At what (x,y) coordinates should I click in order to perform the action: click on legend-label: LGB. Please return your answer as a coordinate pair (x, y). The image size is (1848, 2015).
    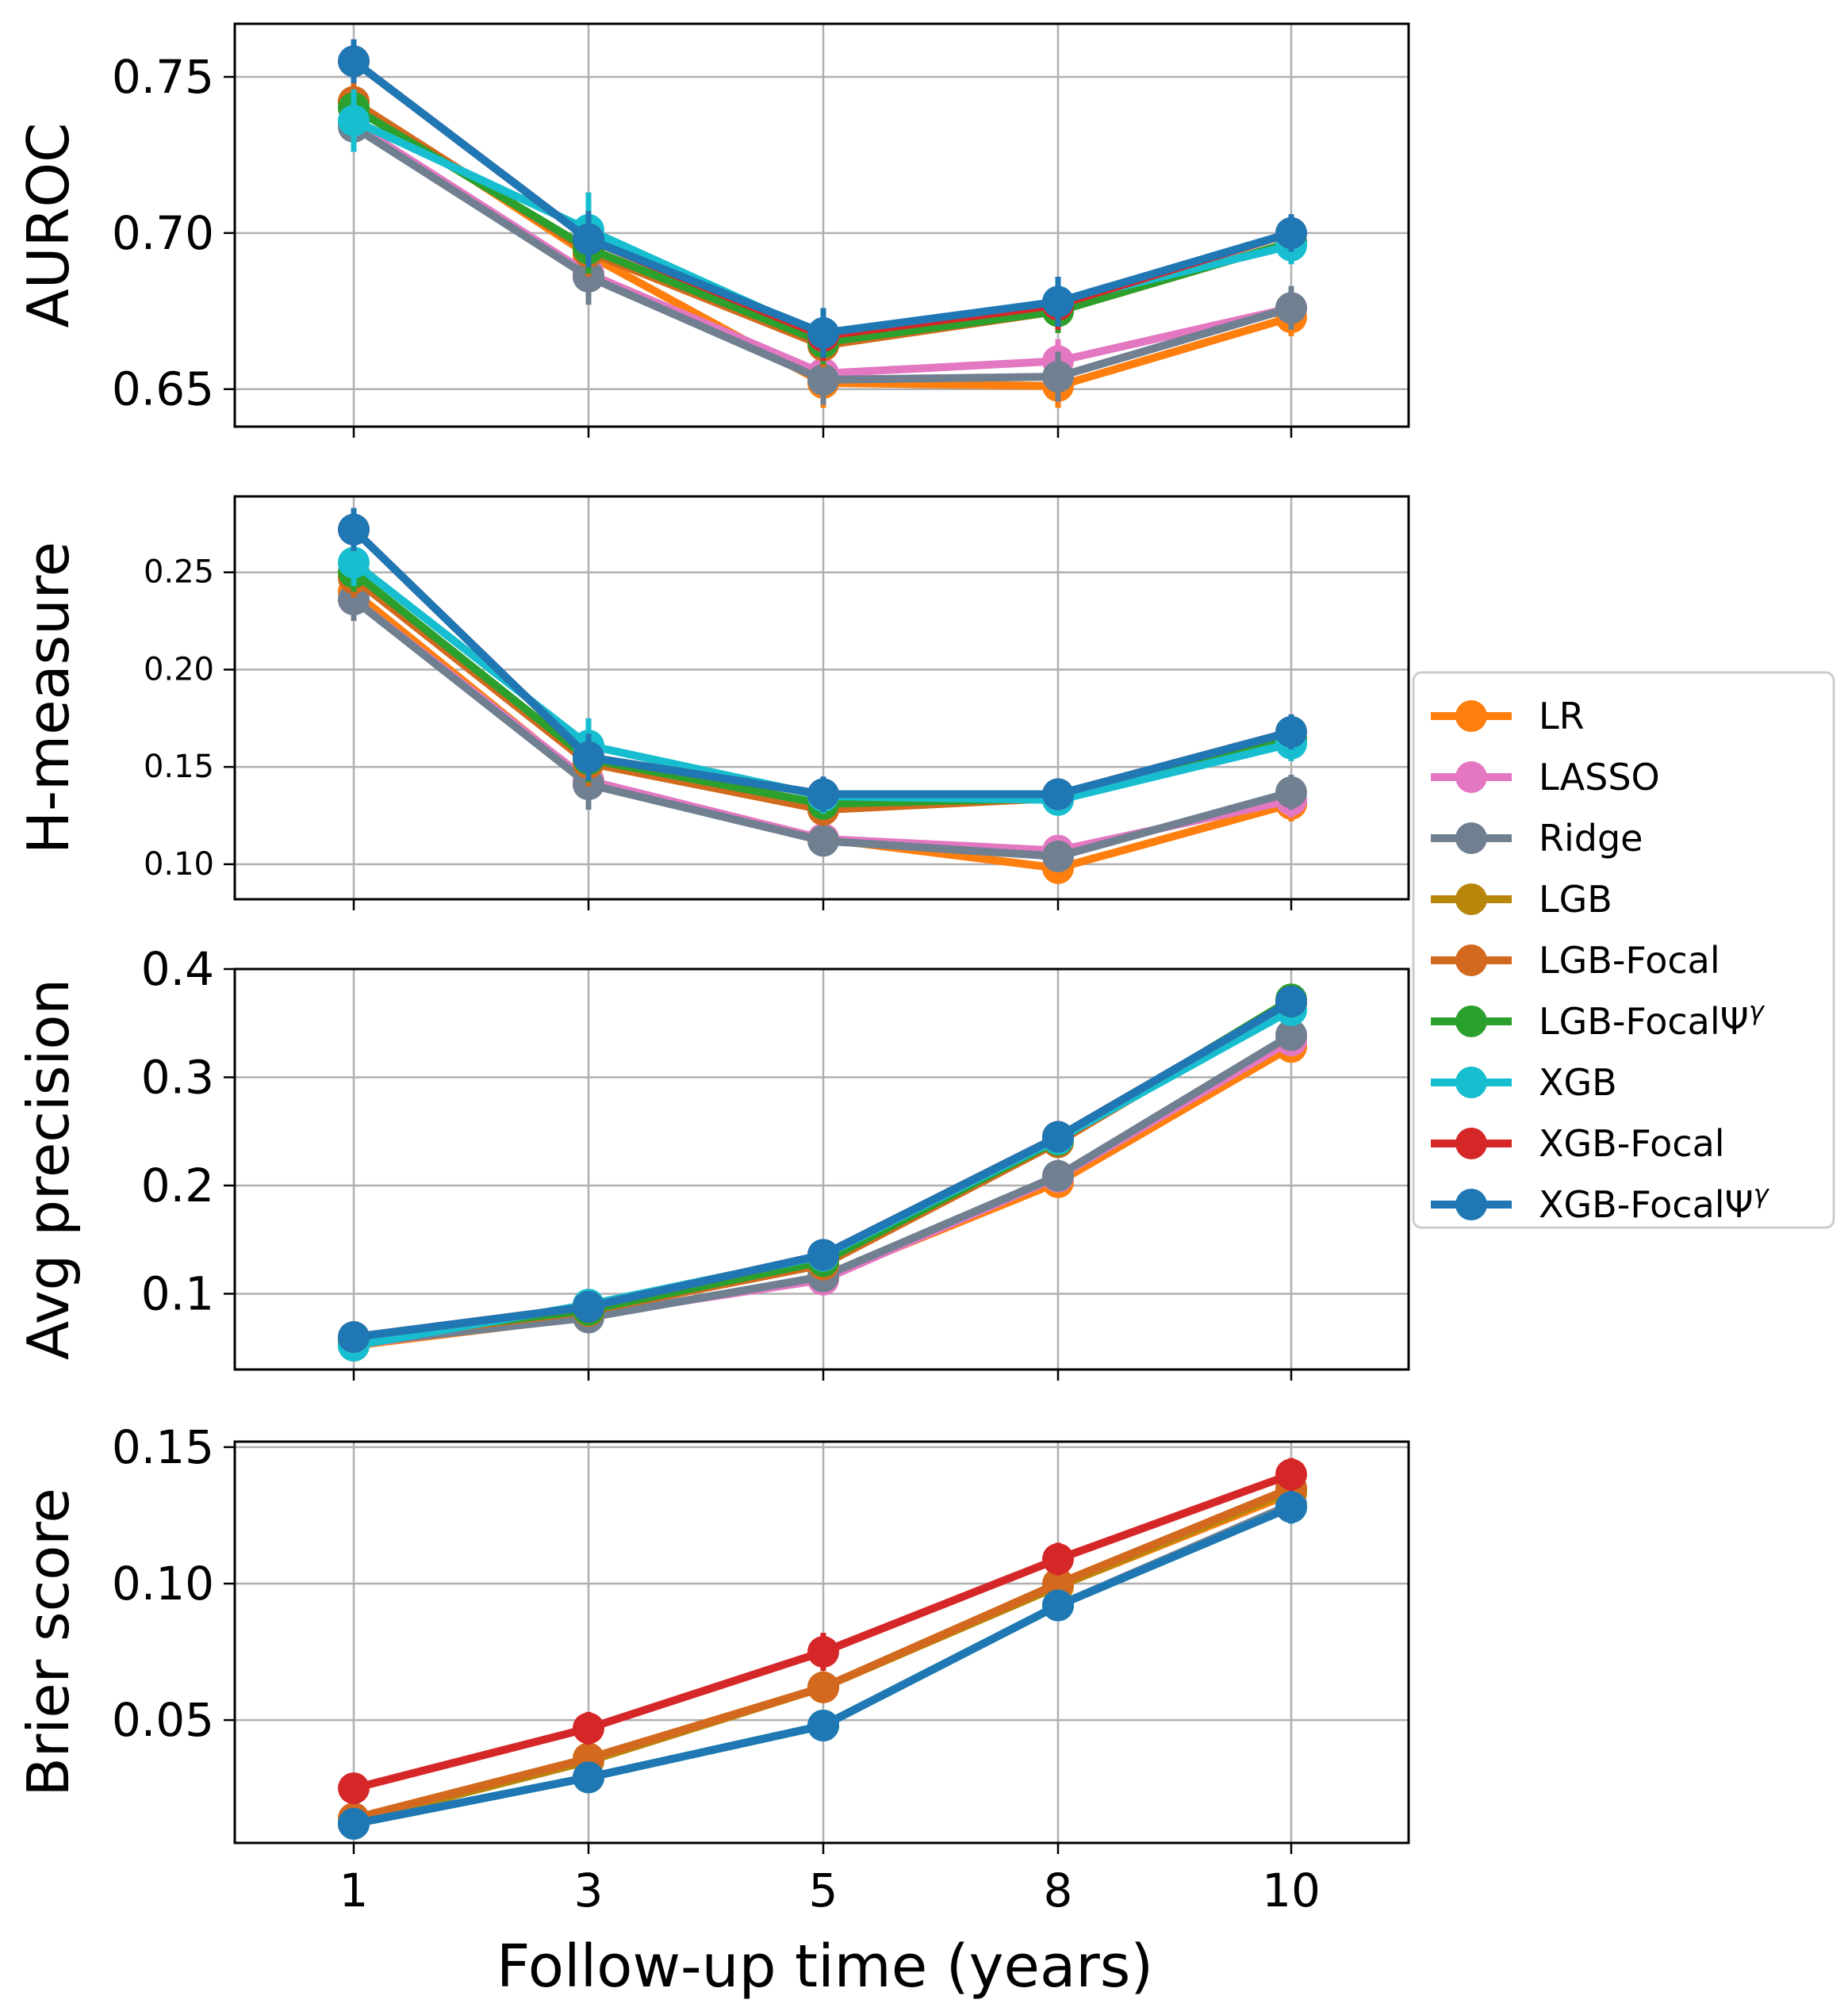
    Looking at the image, I should click on (1575, 899).